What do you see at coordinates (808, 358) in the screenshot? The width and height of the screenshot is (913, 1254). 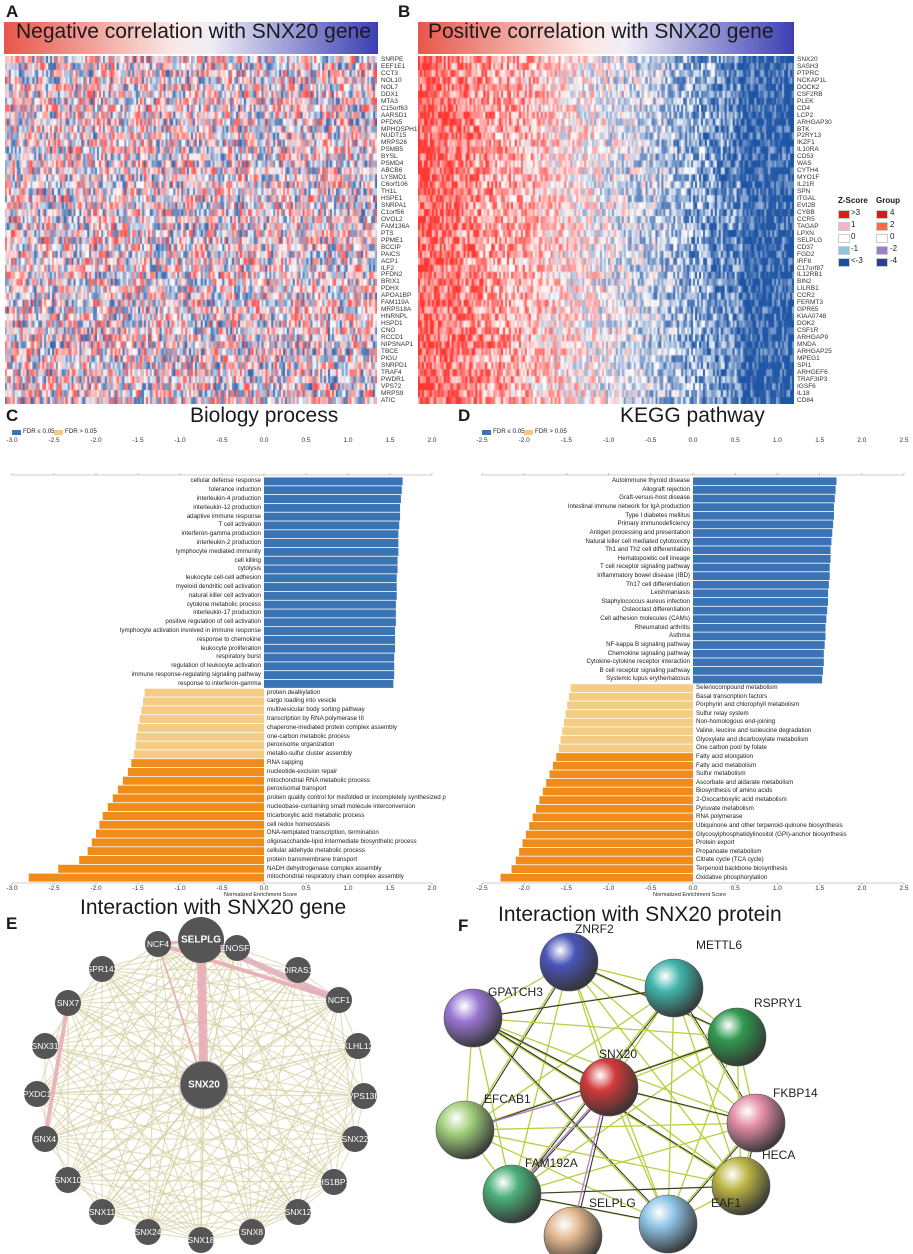 I see `gene-label: MPEG1` at bounding box center [808, 358].